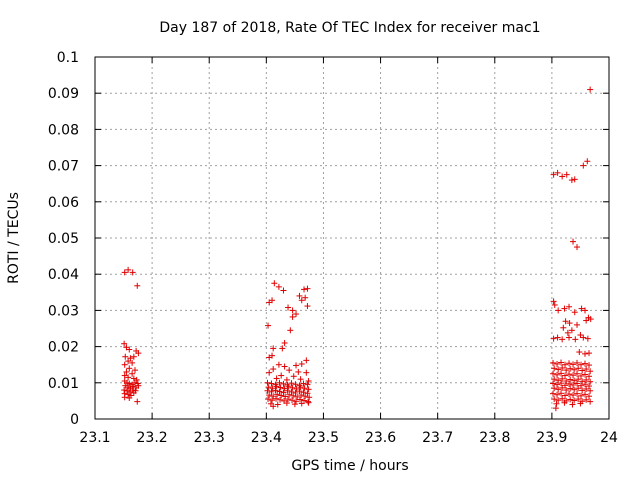  I want to click on x-tick-label: 23.1, so click(94, 438).